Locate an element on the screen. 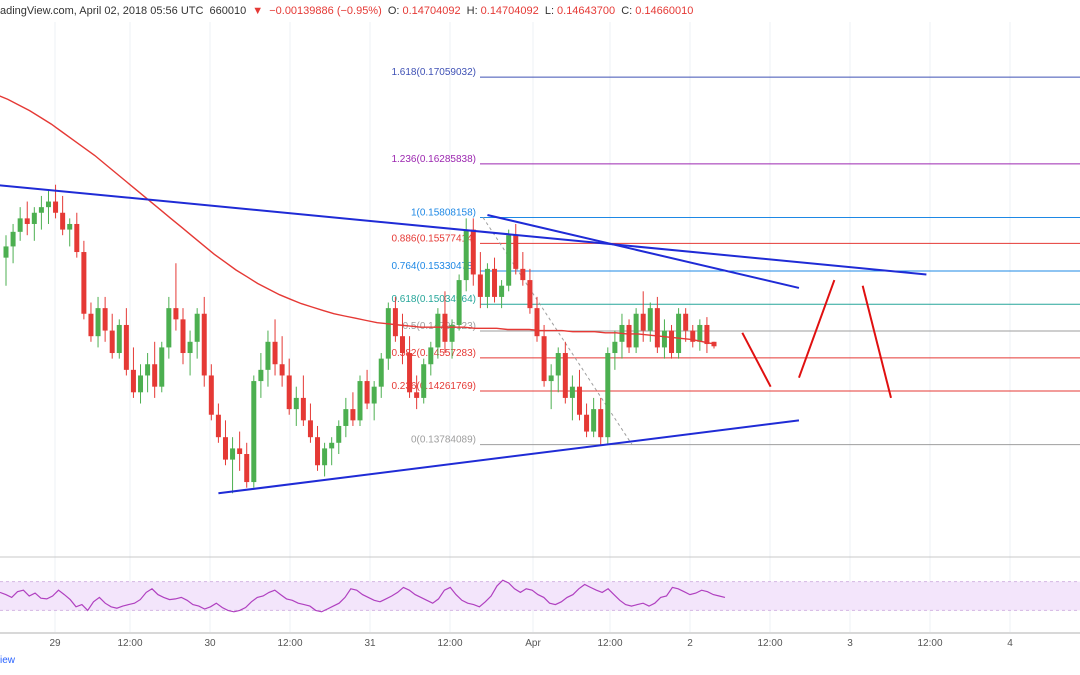  fib-label: 0.618(0.15034964) is located at coordinates (433, 299).